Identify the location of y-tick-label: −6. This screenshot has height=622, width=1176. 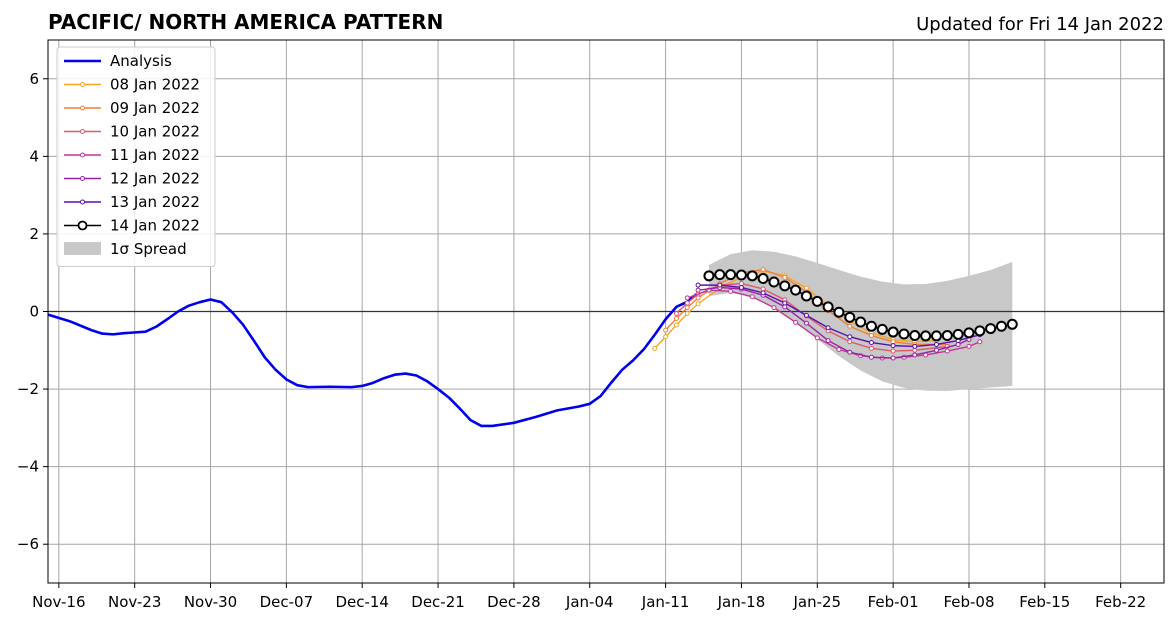
(28, 544).